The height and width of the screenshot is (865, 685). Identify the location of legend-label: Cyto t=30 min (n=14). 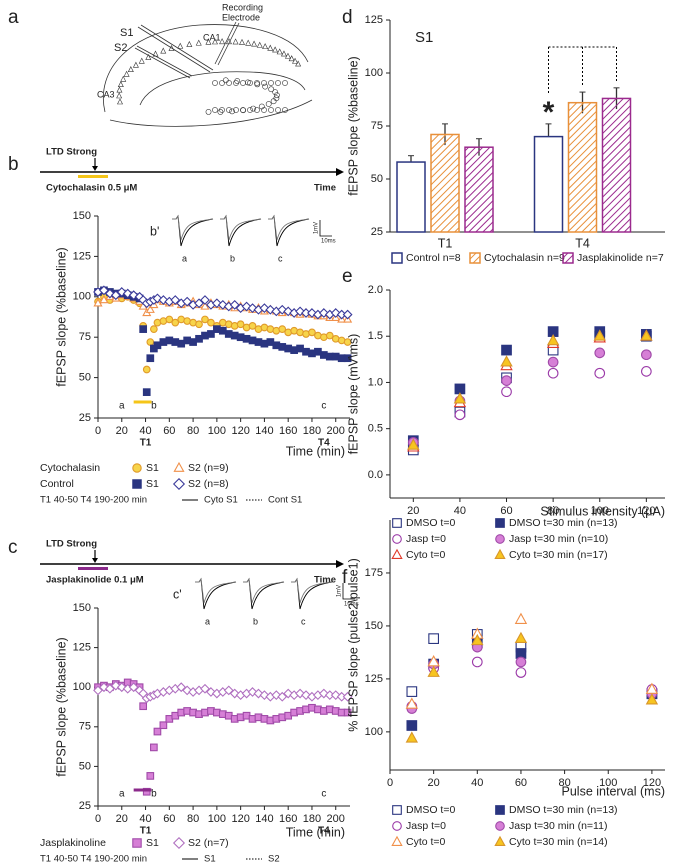
(558, 842).